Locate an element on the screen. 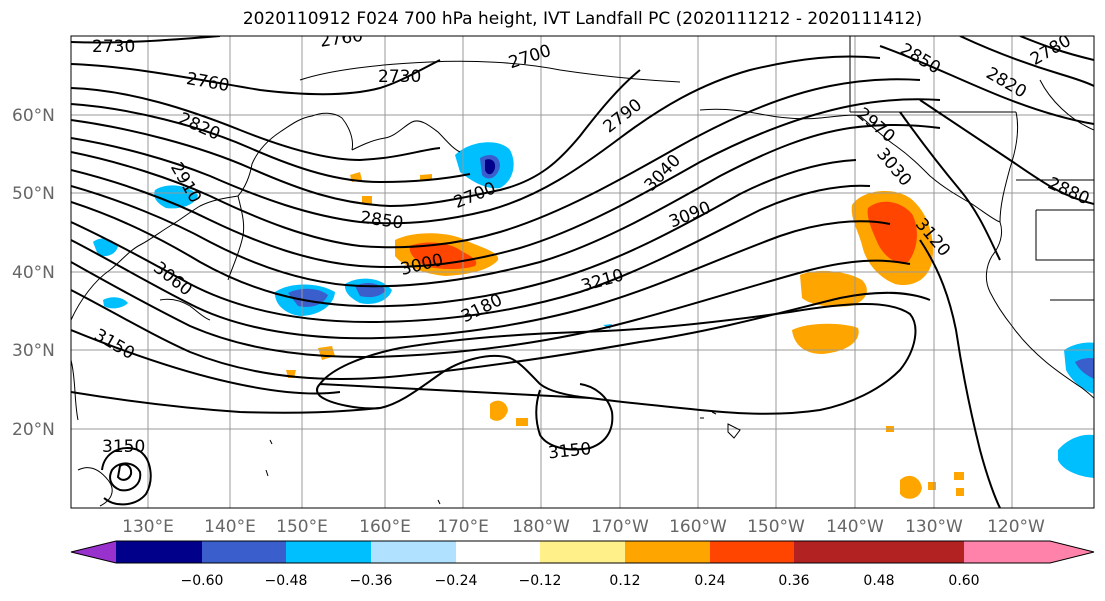  lat-label: 50°N is located at coordinates (33, 194).